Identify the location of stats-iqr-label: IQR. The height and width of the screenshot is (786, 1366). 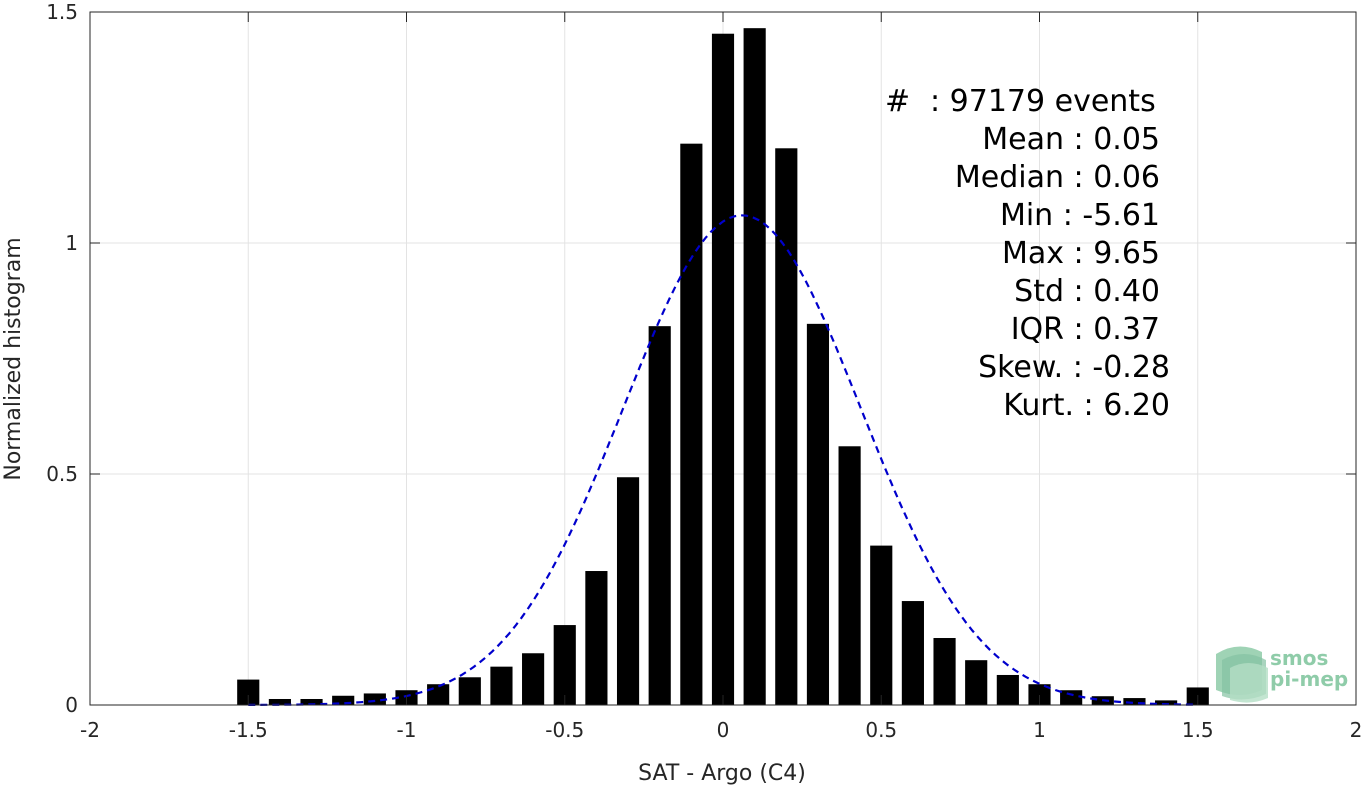
(1037, 329).